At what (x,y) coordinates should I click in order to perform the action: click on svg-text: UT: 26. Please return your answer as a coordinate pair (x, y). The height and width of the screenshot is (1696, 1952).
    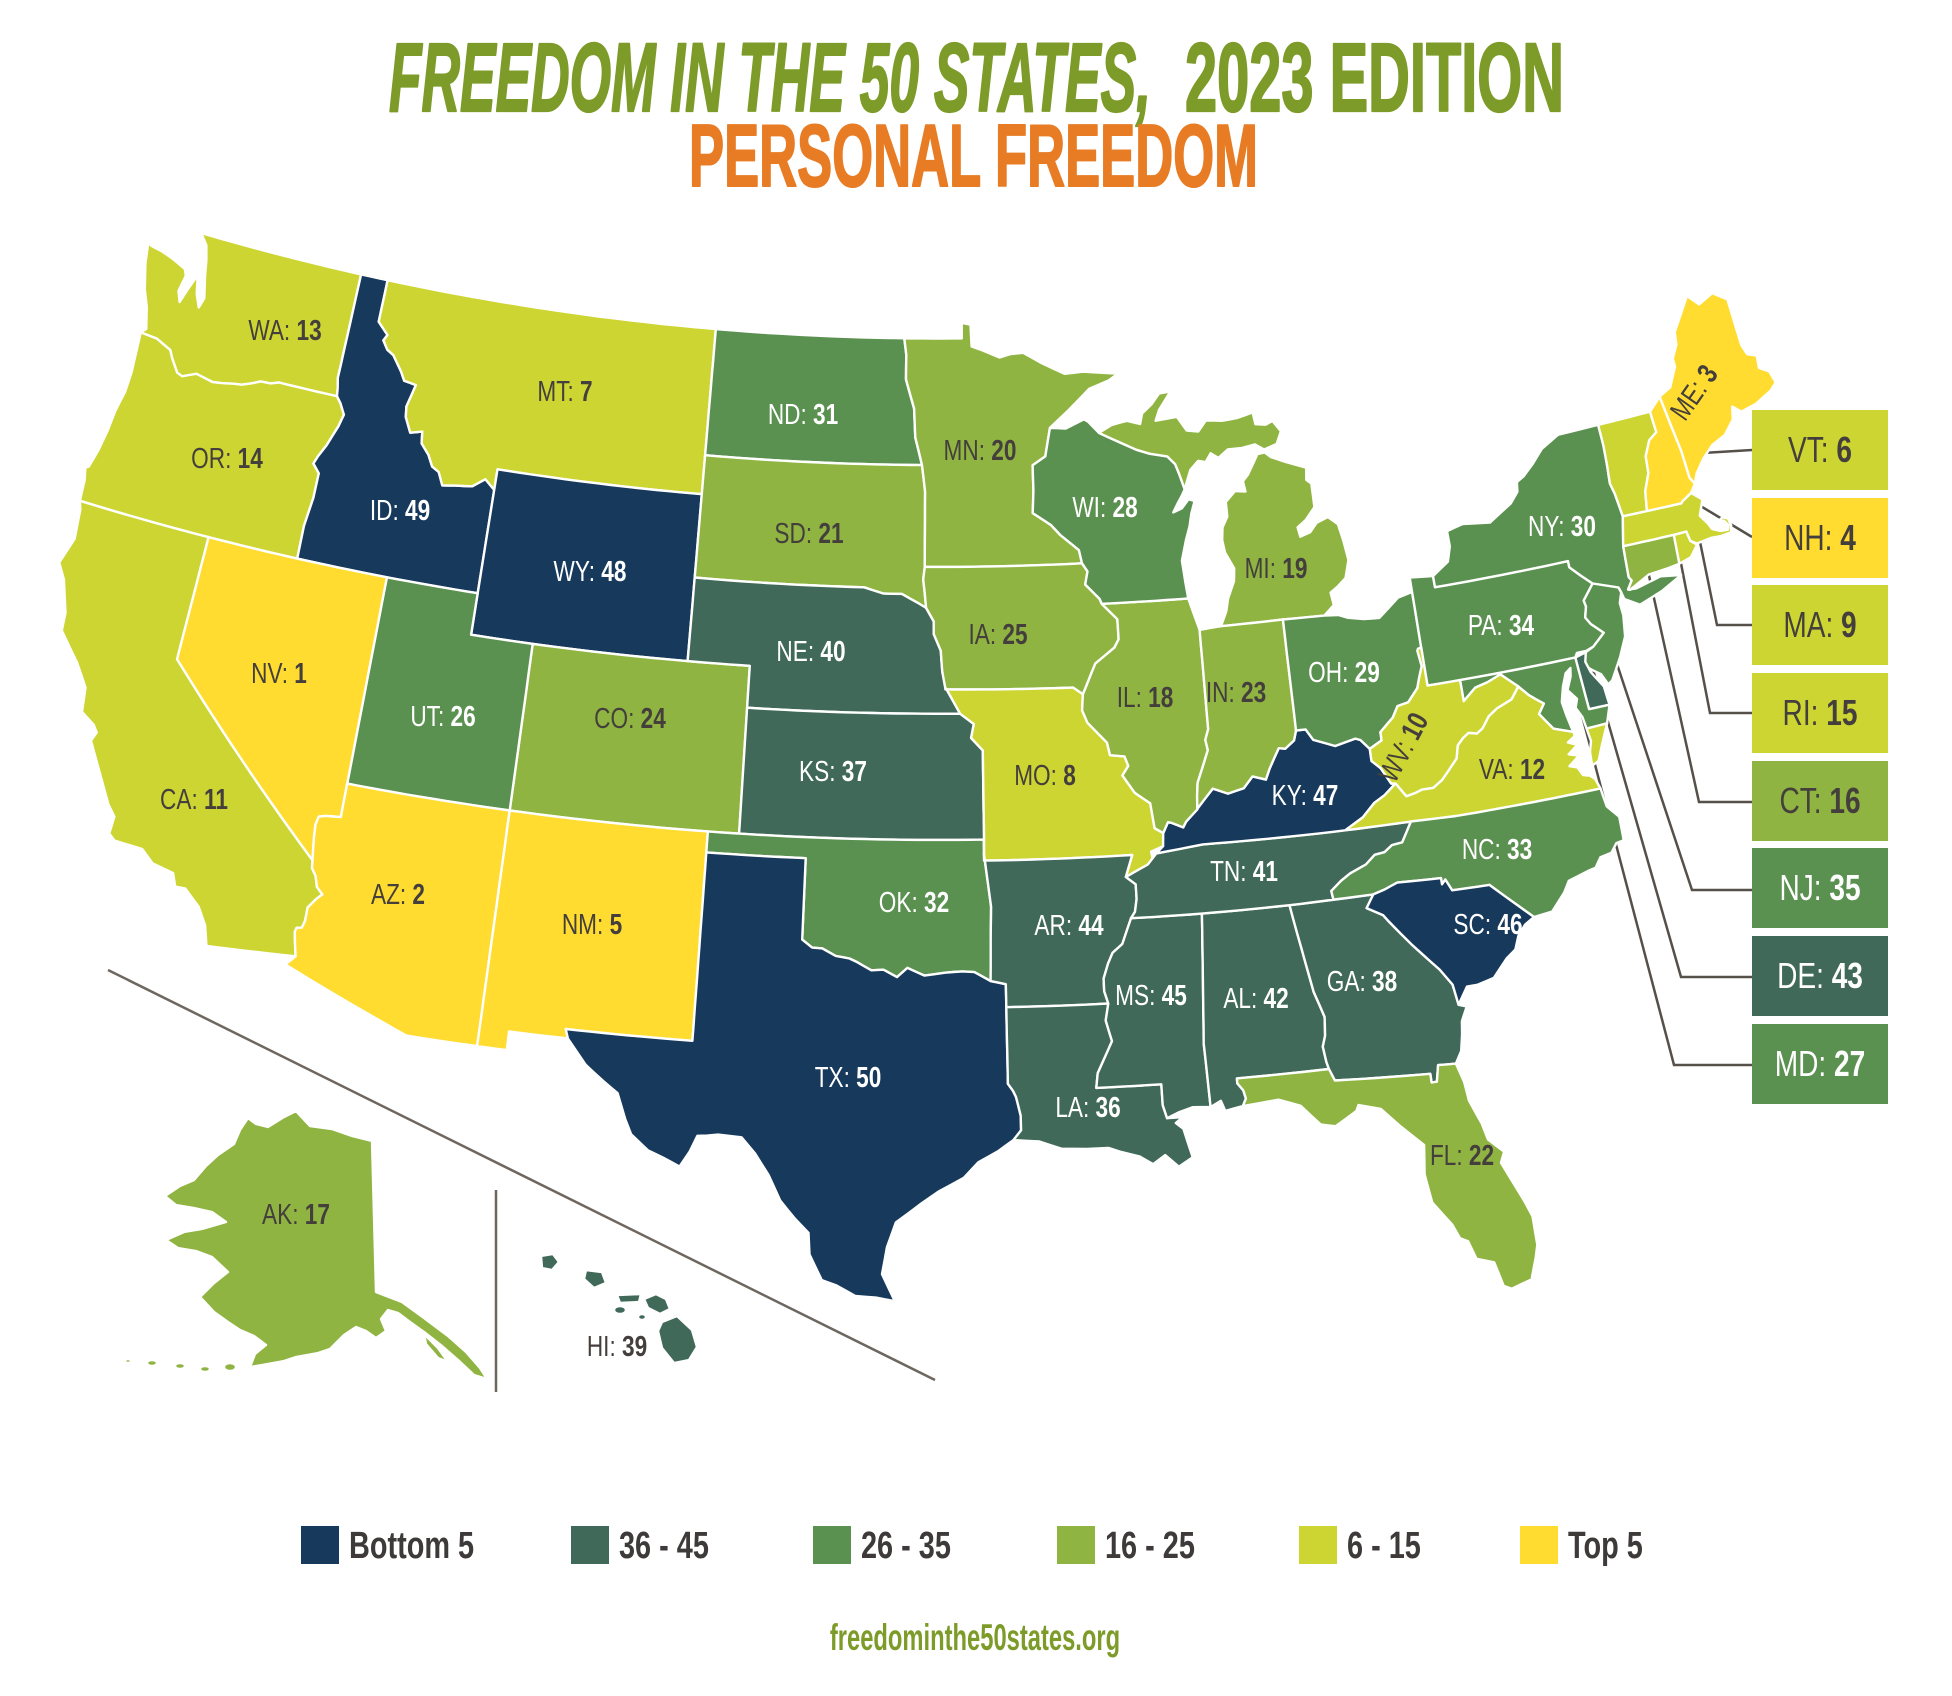
    Looking at the image, I should click on (442, 715).